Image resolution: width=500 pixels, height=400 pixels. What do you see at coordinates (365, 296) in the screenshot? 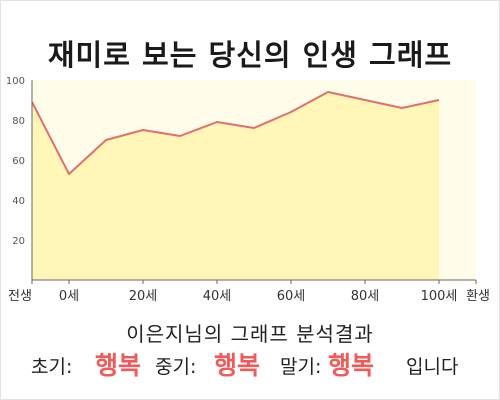
I see `x-tick-label: 80세` at bounding box center [365, 296].